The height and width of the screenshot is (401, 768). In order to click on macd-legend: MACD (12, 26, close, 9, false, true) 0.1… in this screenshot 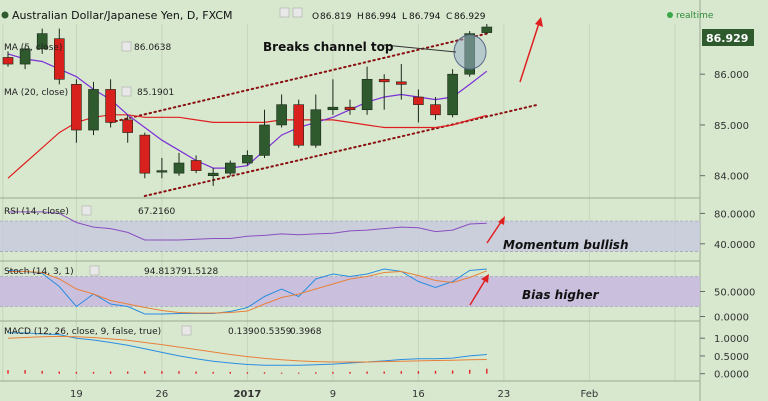, I will do `click(163, 331)`.